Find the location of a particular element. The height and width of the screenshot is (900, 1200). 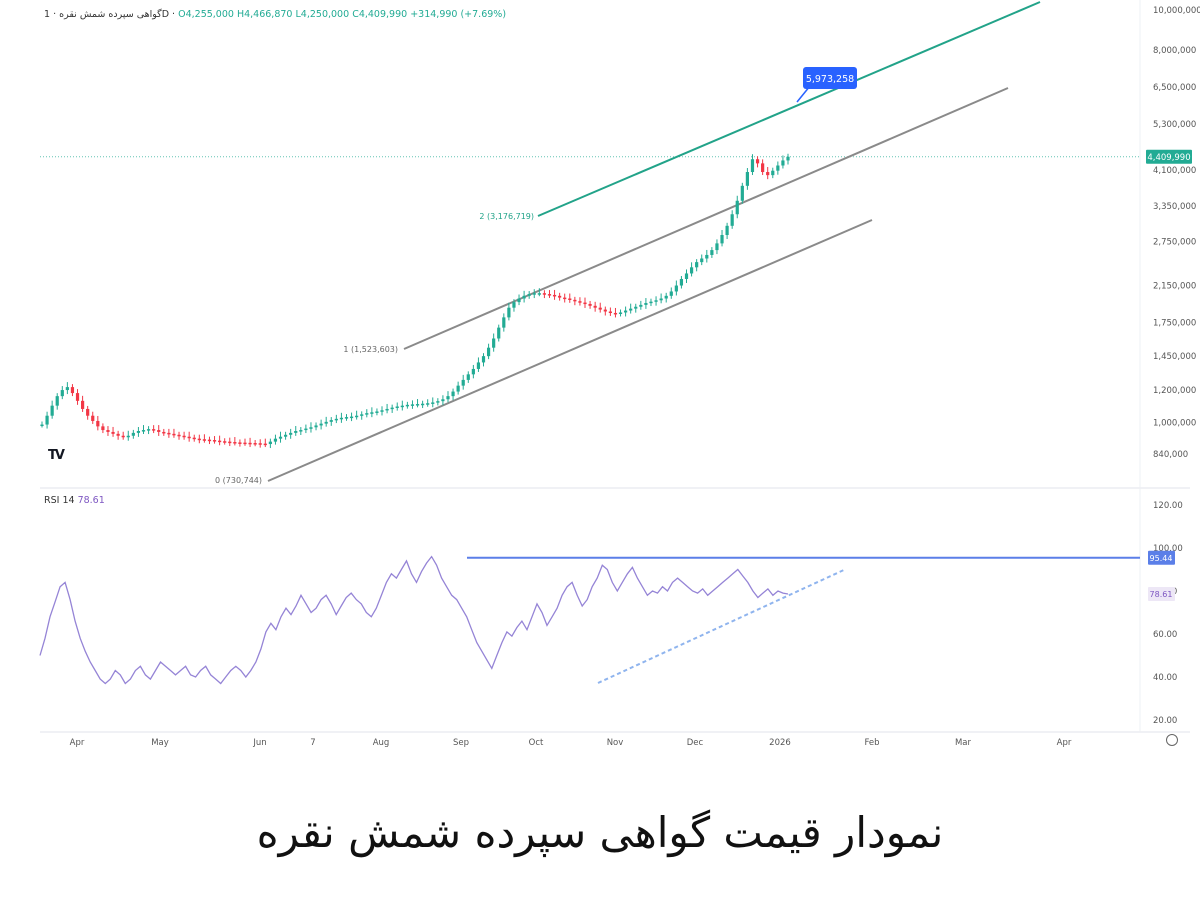

price-tick-label: 1,200,000 is located at coordinates (1174, 391).